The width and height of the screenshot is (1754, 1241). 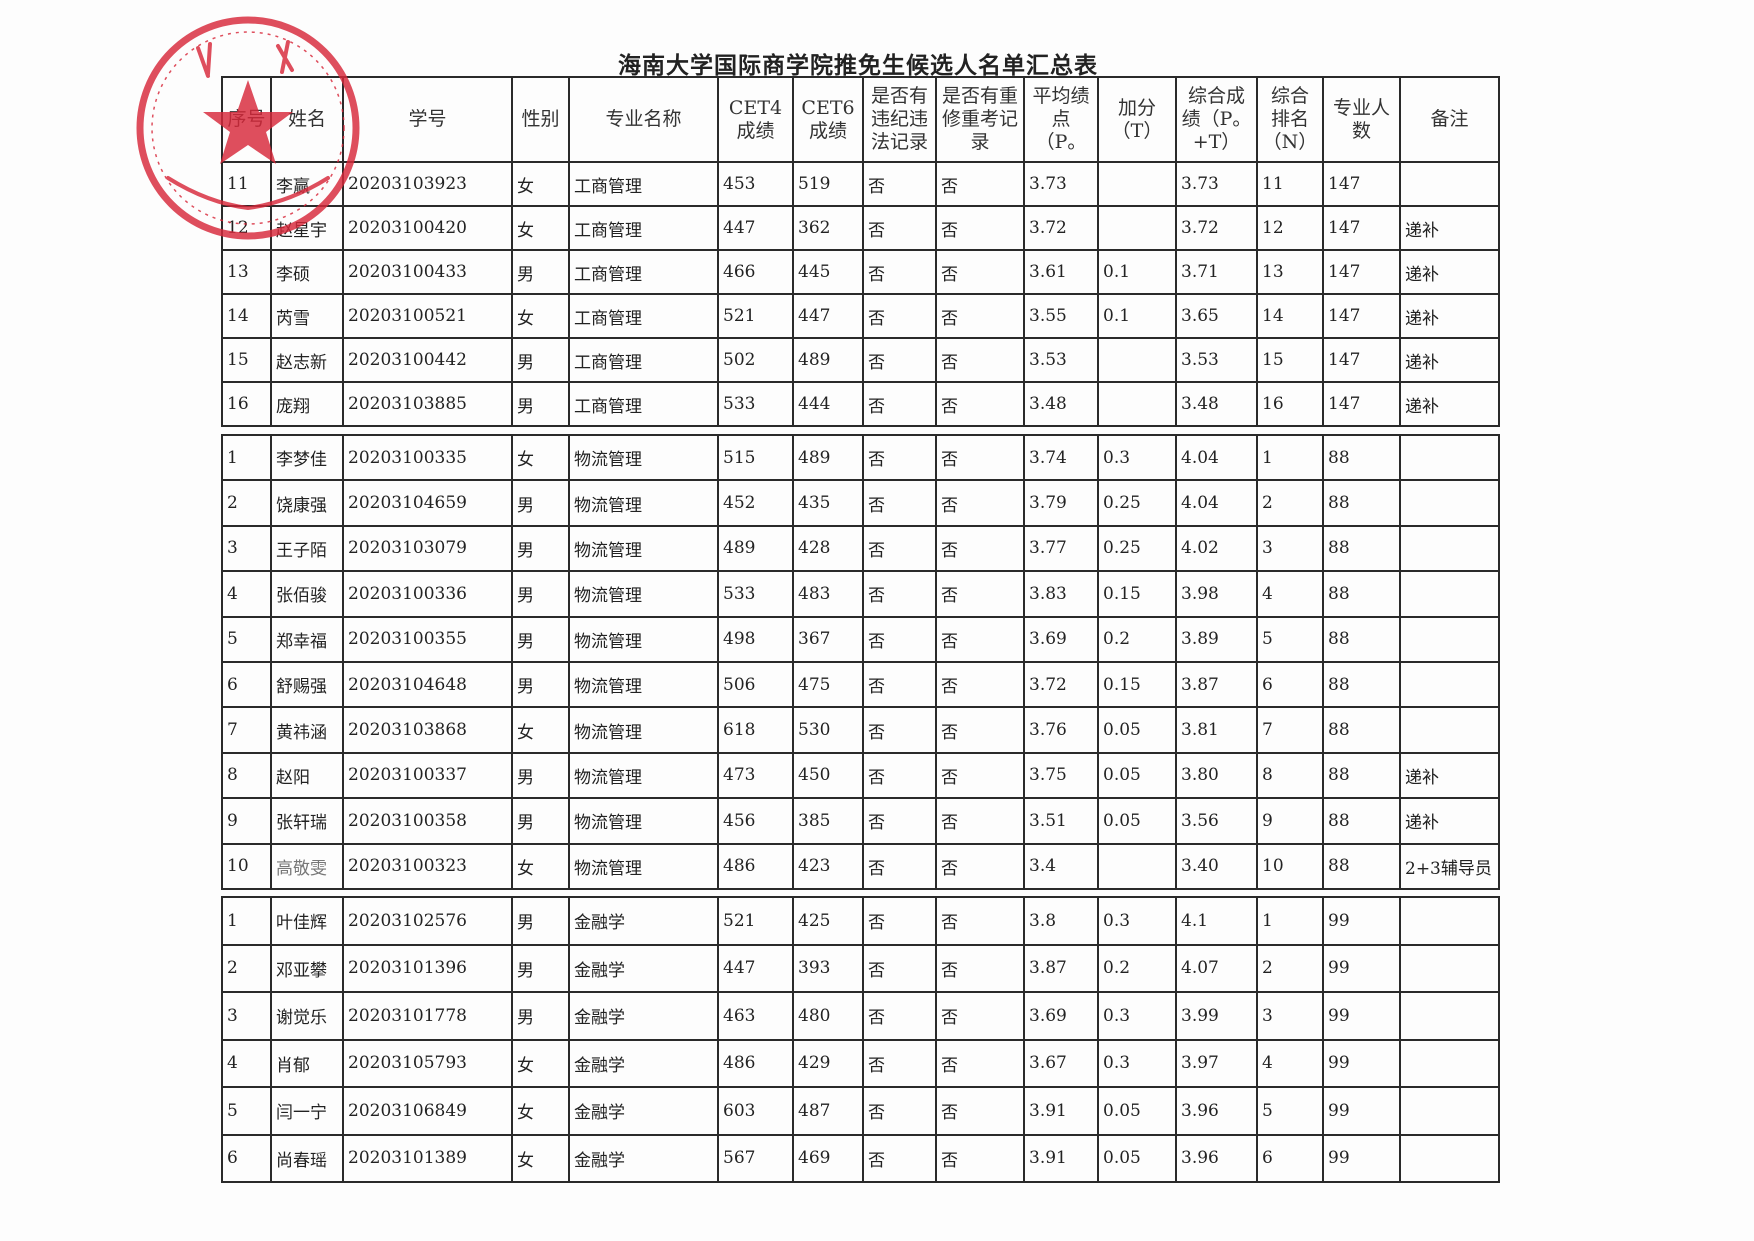 I want to click on column-header: 性别, so click(x=540, y=119).